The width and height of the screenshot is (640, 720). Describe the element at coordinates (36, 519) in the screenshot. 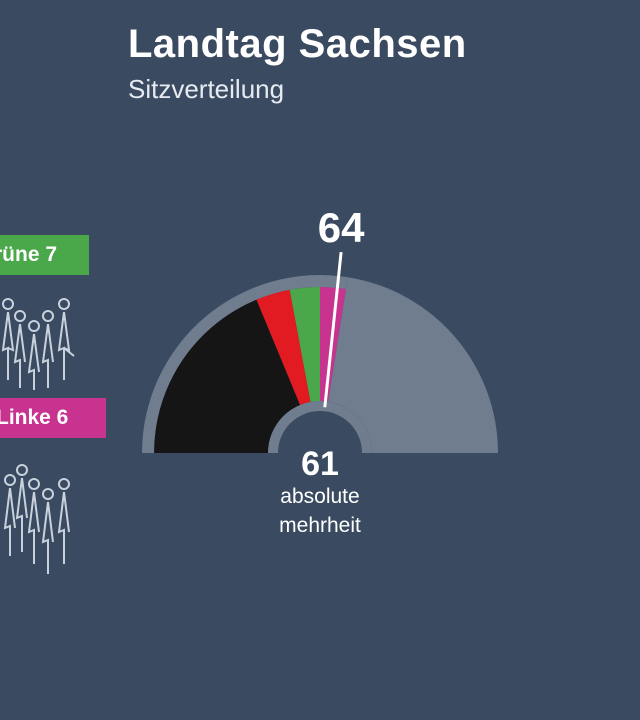

I see `people-icon-group-linke` at that location.